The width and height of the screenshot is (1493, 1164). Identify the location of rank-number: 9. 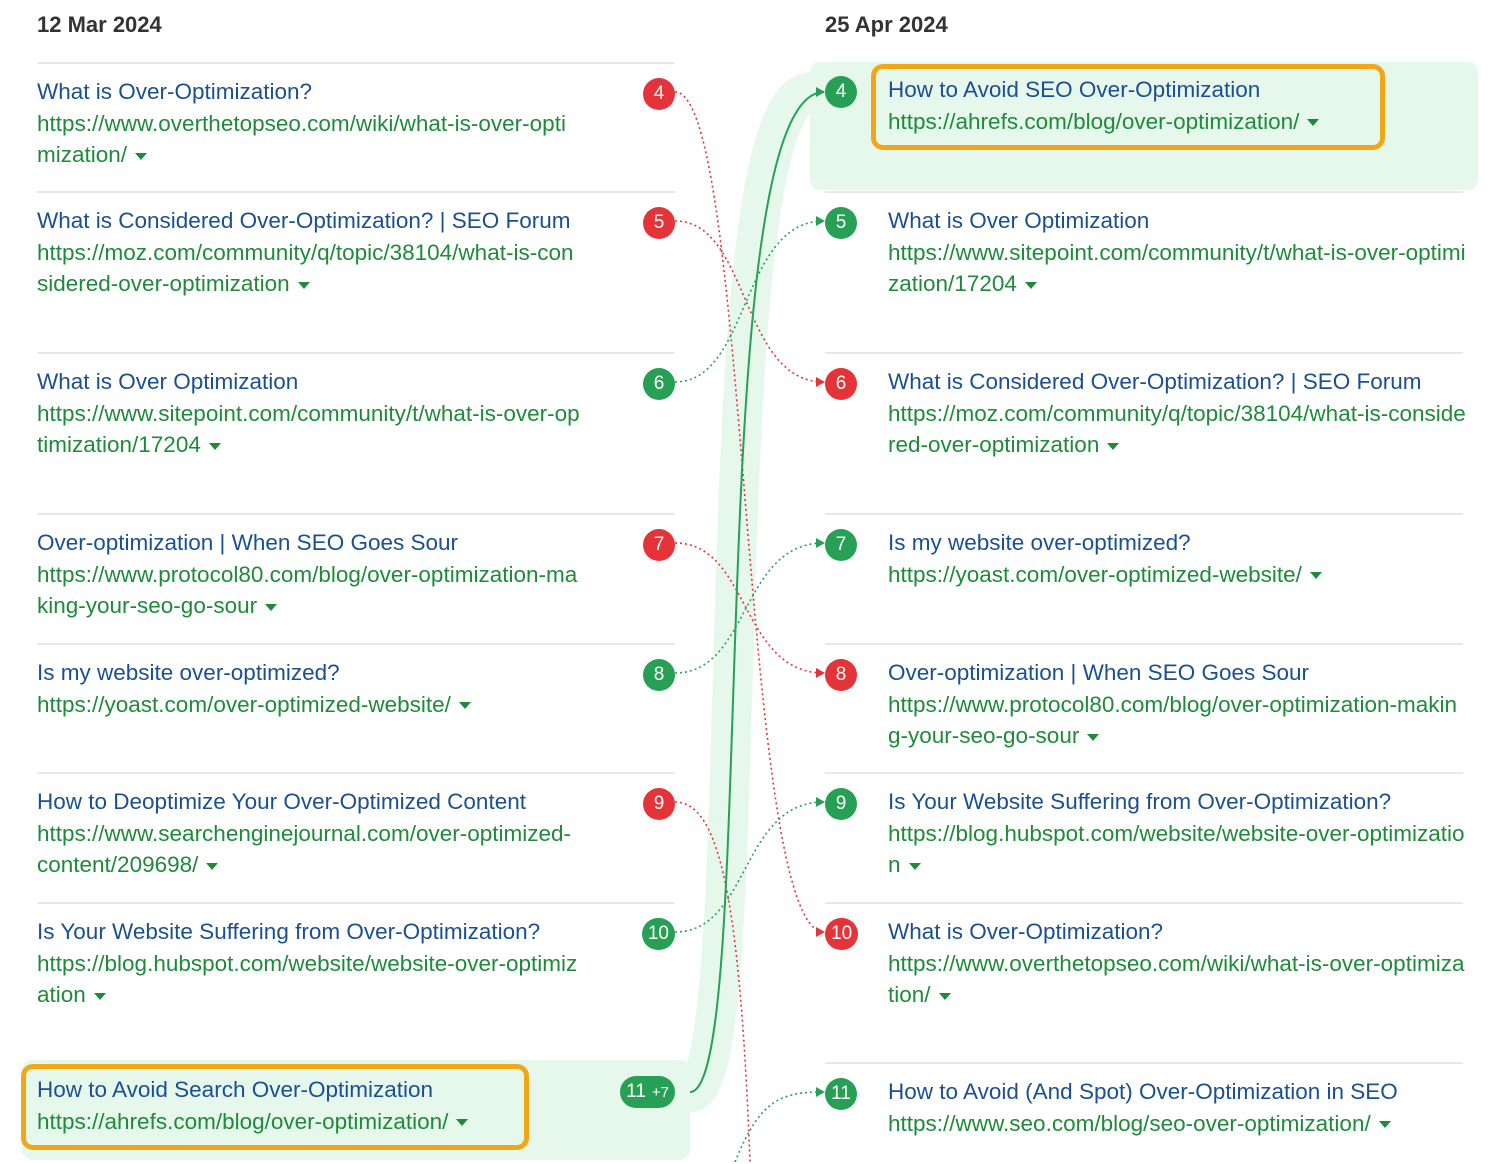
(659, 803).